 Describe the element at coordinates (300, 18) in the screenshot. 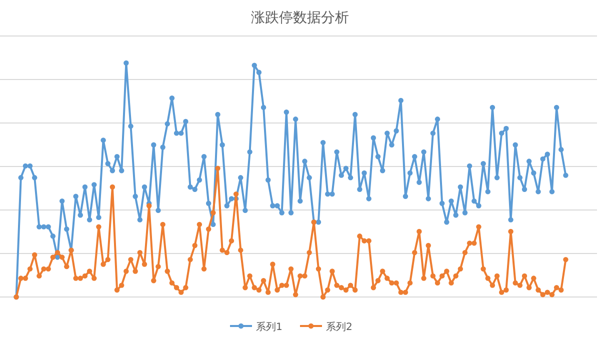

I see `title: 涨跌停数据分析` at that location.